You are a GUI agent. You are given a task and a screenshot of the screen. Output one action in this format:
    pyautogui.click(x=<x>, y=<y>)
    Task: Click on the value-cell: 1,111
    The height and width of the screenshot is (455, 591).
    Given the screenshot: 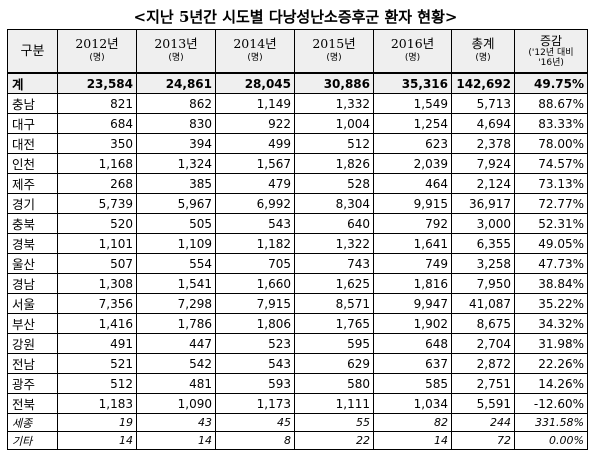 What is the action you would take?
    pyautogui.click(x=334, y=403)
    